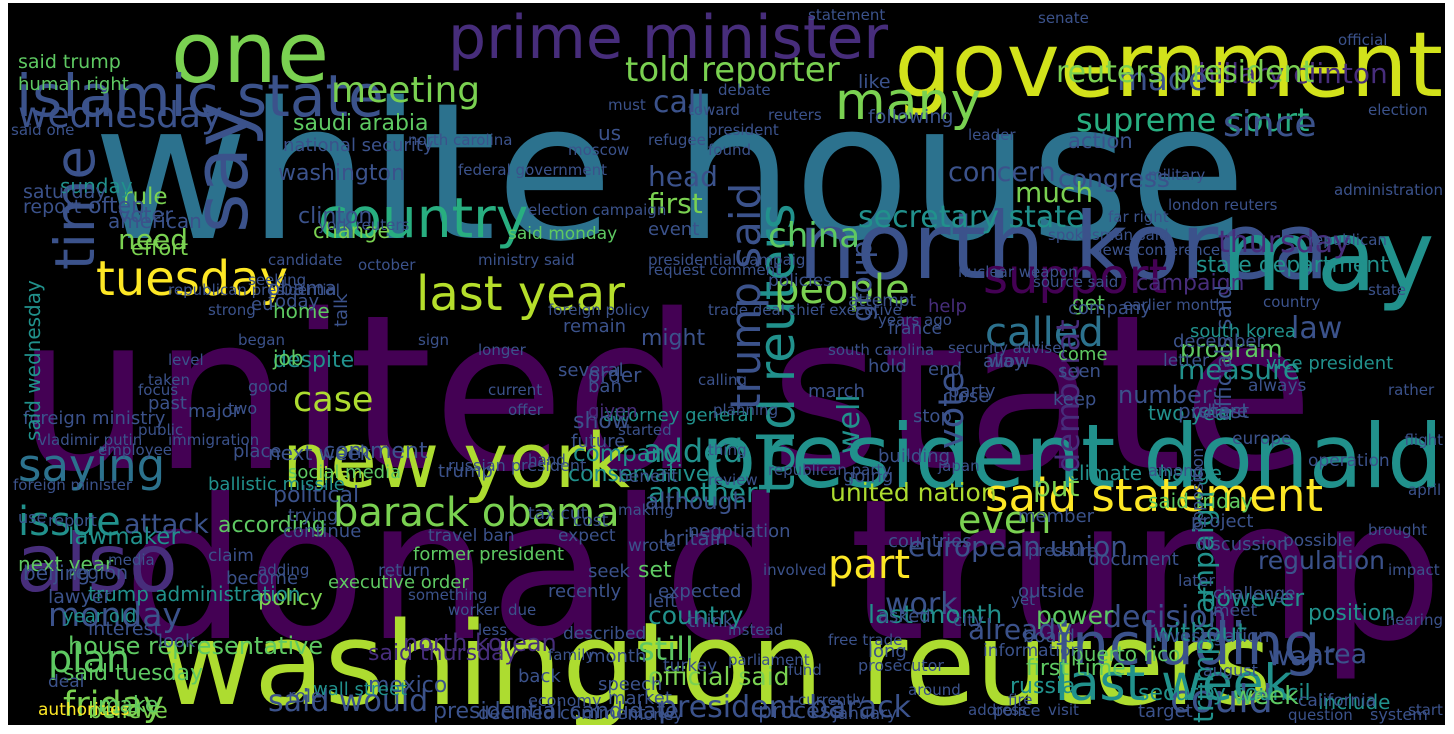  Describe the element at coordinates (591, 521) in the screenshot. I see `cloud-word: cost` at that location.